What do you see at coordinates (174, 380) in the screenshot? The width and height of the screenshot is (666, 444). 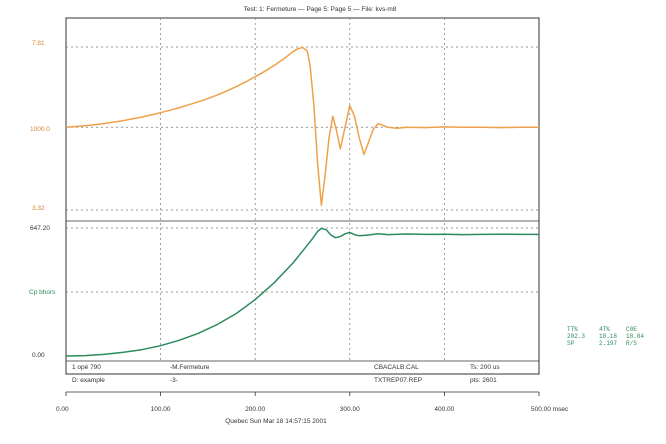 I see `info-test-code: -3-` at bounding box center [174, 380].